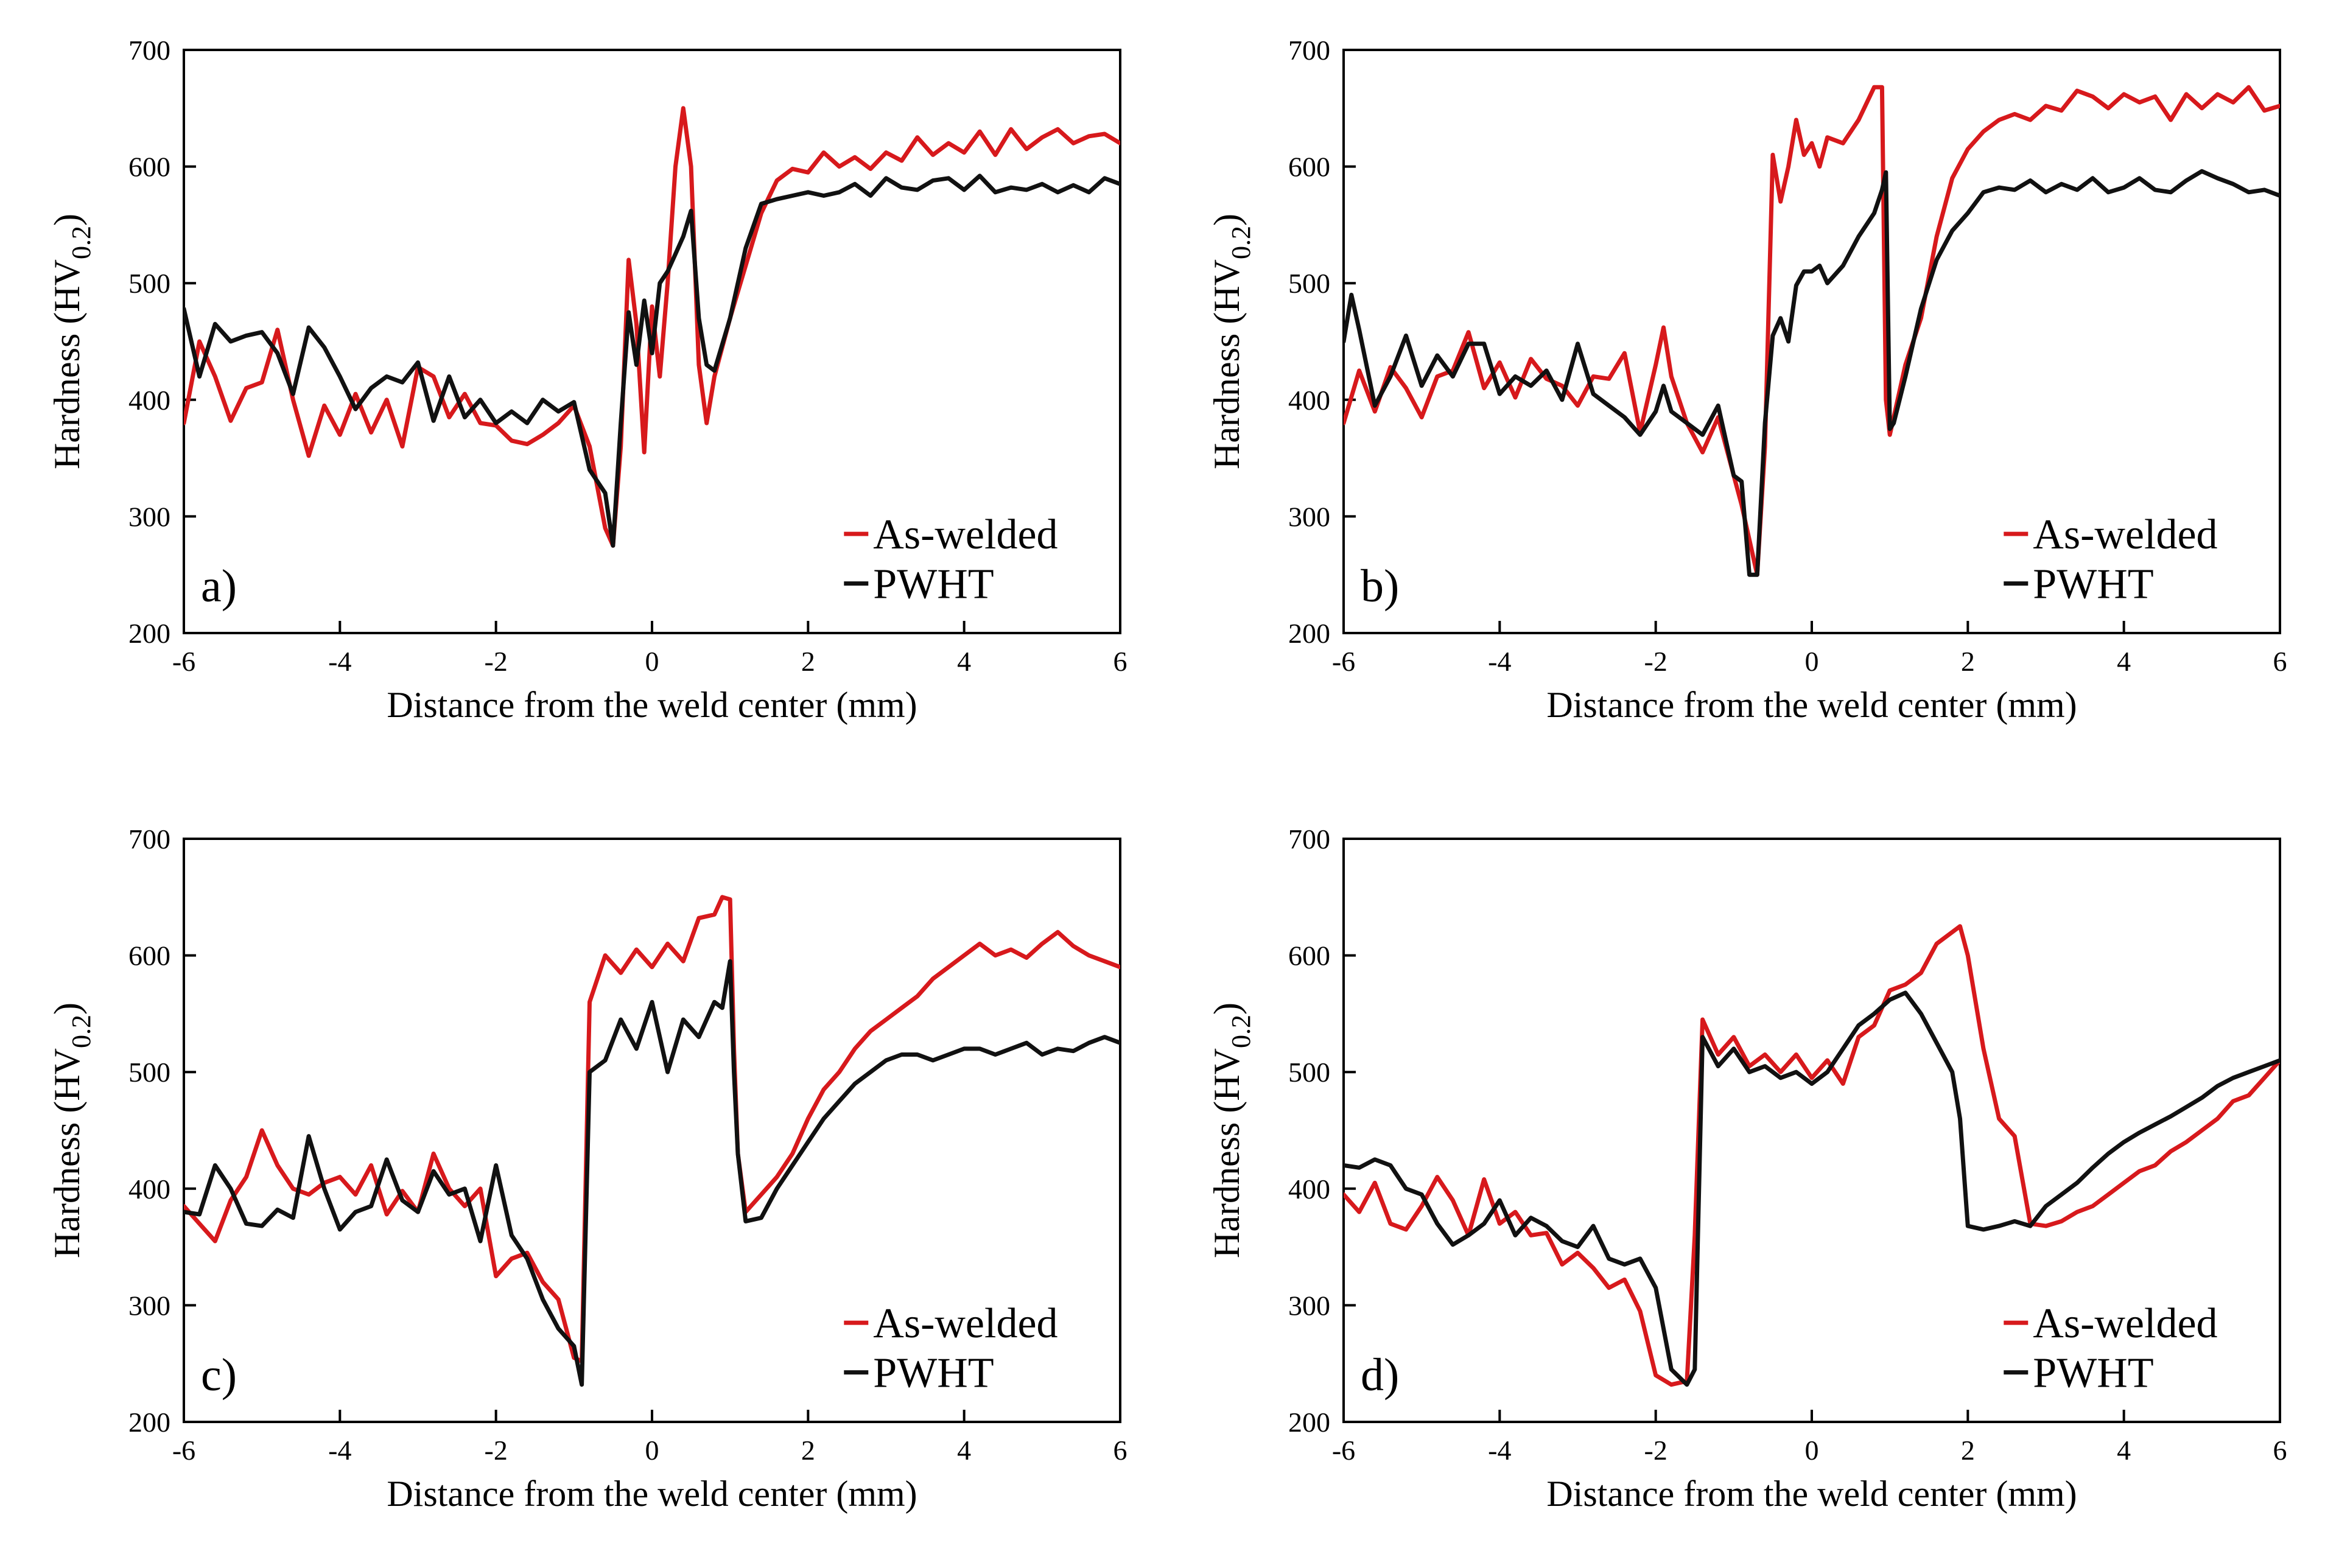 Image resolution: width=2325 pixels, height=1568 pixels. What do you see at coordinates (1380, 586) in the screenshot?
I see `panel-label: b)` at bounding box center [1380, 586].